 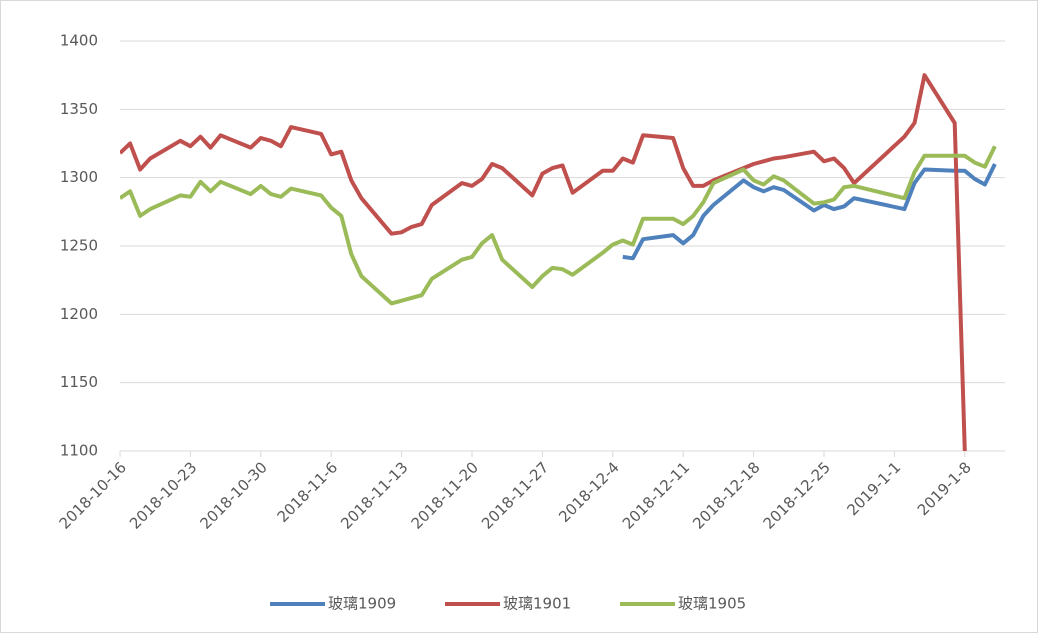 What do you see at coordinates (79, 451) in the screenshot?
I see `y-tick-label: 1100` at bounding box center [79, 451].